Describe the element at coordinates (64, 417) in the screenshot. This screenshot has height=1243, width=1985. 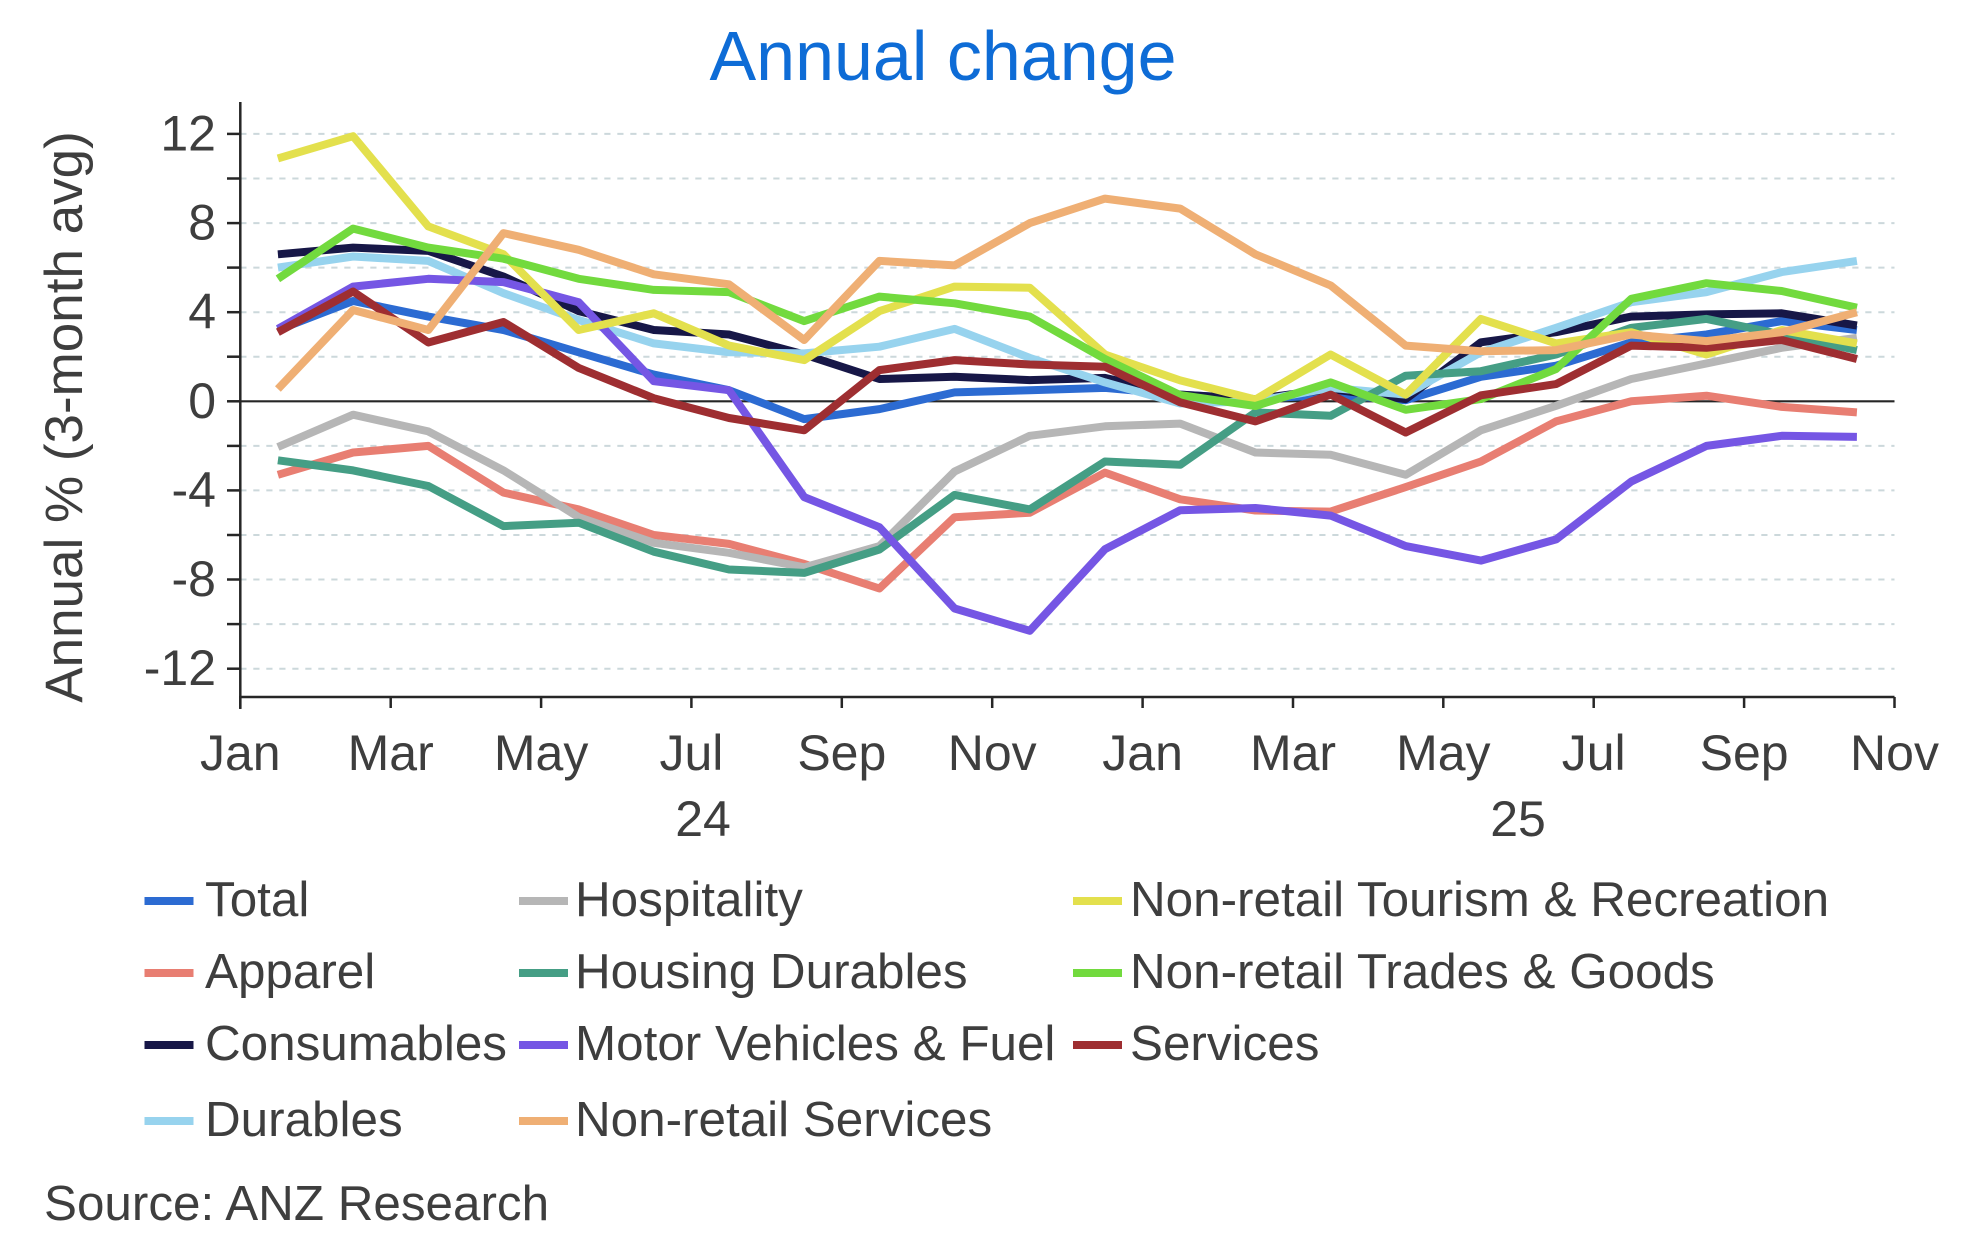
I see `svg-text: Annual % (3-month avg)` at that location.